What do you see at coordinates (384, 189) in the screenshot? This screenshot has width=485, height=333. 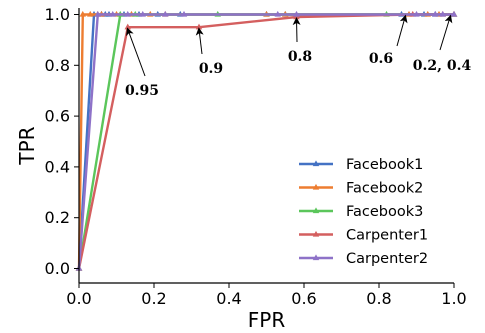 I see `legend-label: Facebook2` at bounding box center [384, 189].